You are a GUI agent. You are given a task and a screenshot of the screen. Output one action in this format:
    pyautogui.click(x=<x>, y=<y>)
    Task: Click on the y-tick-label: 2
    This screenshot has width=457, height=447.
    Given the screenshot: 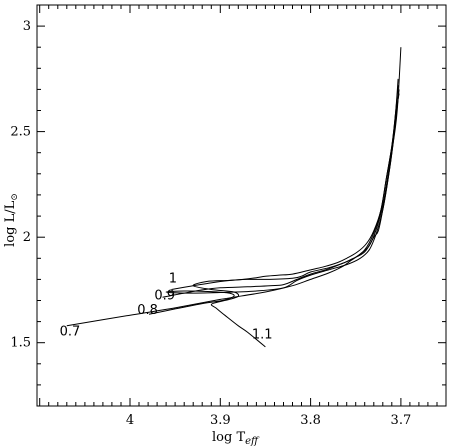 What is the action you would take?
    pyautogui.click(x=27, y=237)
    